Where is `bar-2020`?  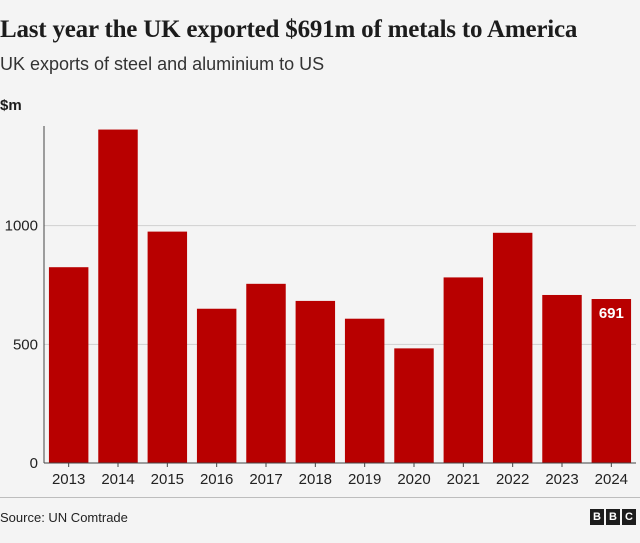 bar-2020 is located at coordinates (414, 405).